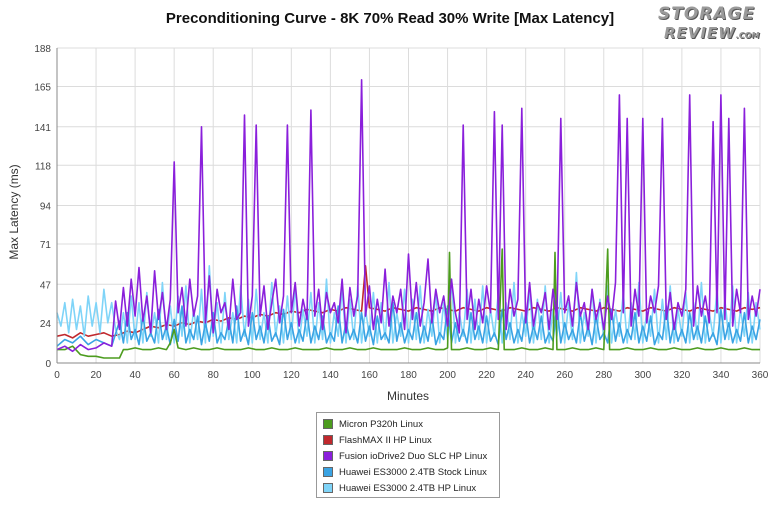  What do you see at coordinates (603, 375) in the screenshot?
I see `x-tick-label: 280` at bounding box center [603, 375].